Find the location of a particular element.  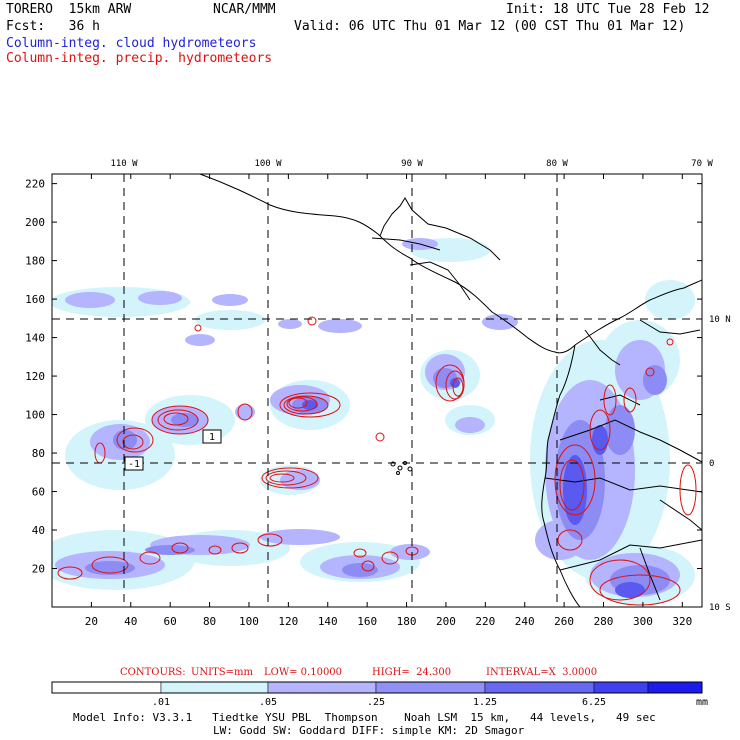

contour-high: HIGH= 24.300 is located at coordinates (412, 672).